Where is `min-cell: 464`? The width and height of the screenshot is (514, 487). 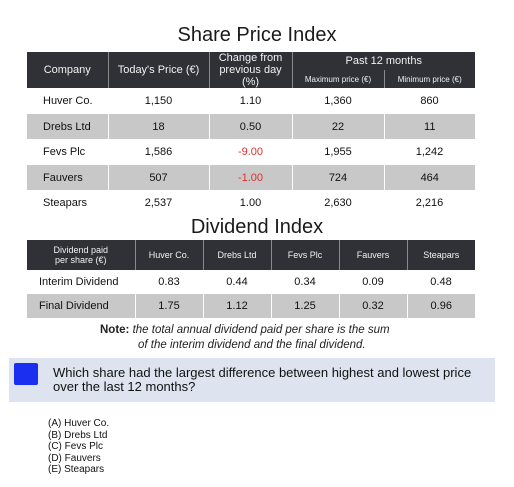 min-cell: 464 is located at coordinates (429, 177).